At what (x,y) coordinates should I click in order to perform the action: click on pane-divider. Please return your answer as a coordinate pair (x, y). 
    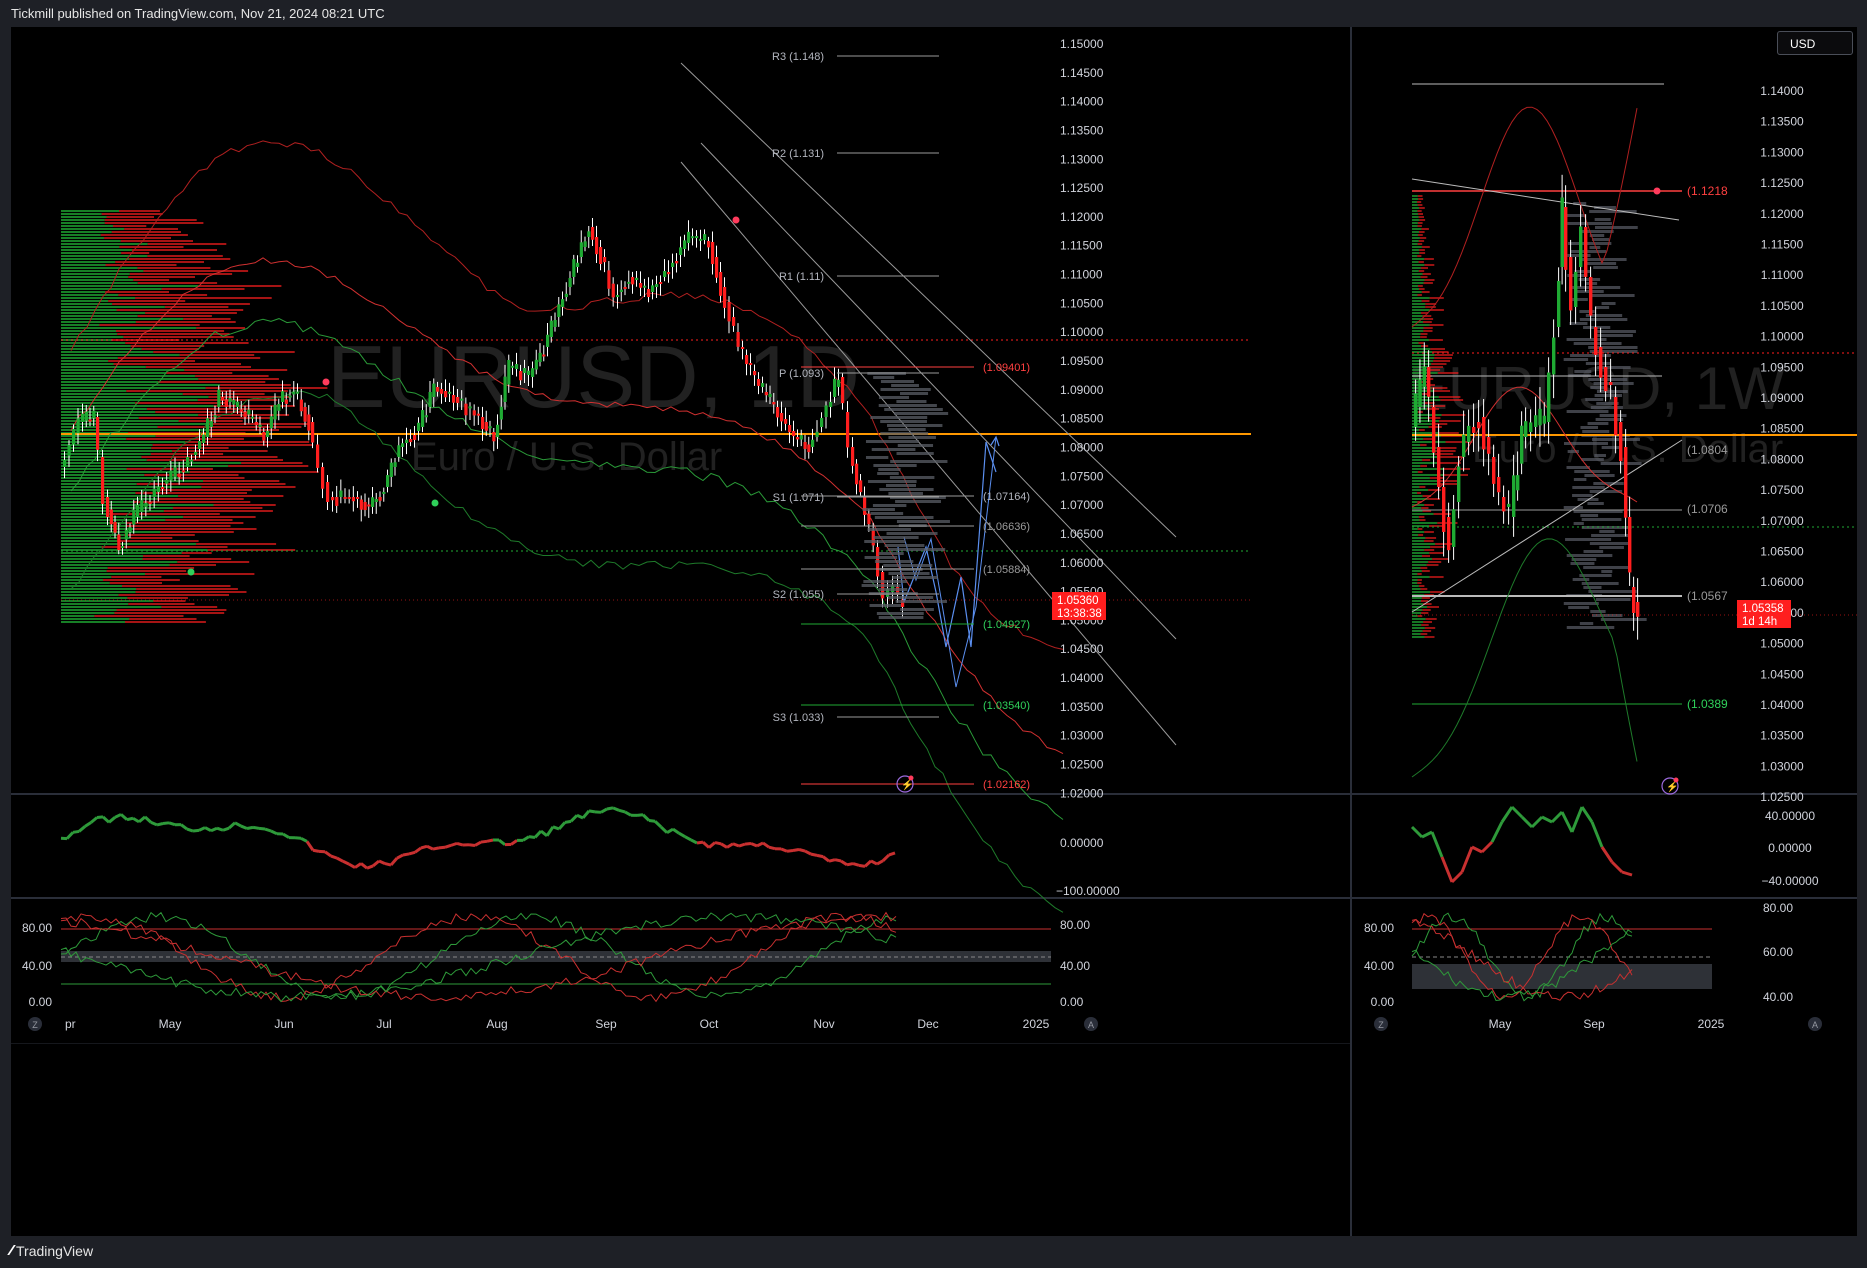
    Looking at the image, I should click on (1351, 631).